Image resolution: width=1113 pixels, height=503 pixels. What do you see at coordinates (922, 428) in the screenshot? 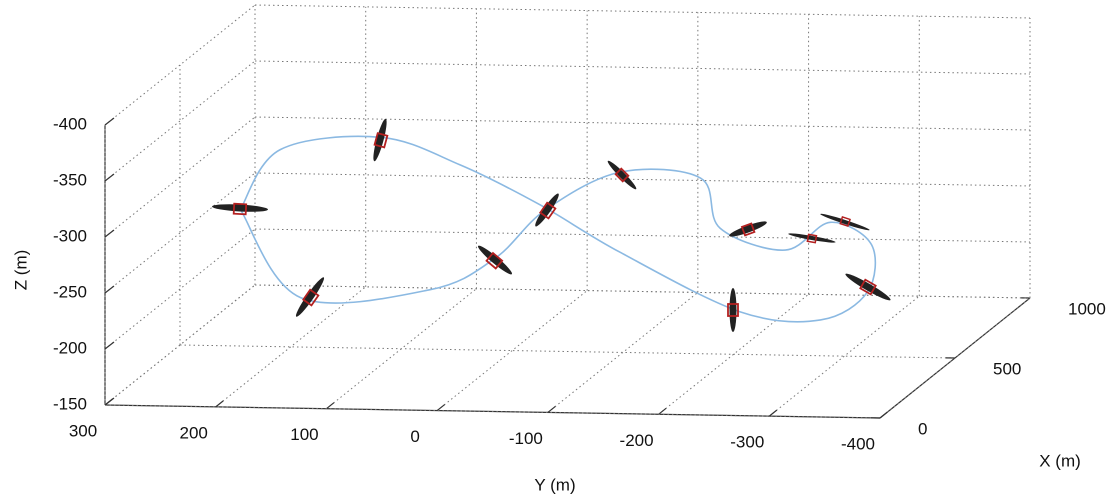
I see `x-tick-label: 0` at bounding box center [922, 428].